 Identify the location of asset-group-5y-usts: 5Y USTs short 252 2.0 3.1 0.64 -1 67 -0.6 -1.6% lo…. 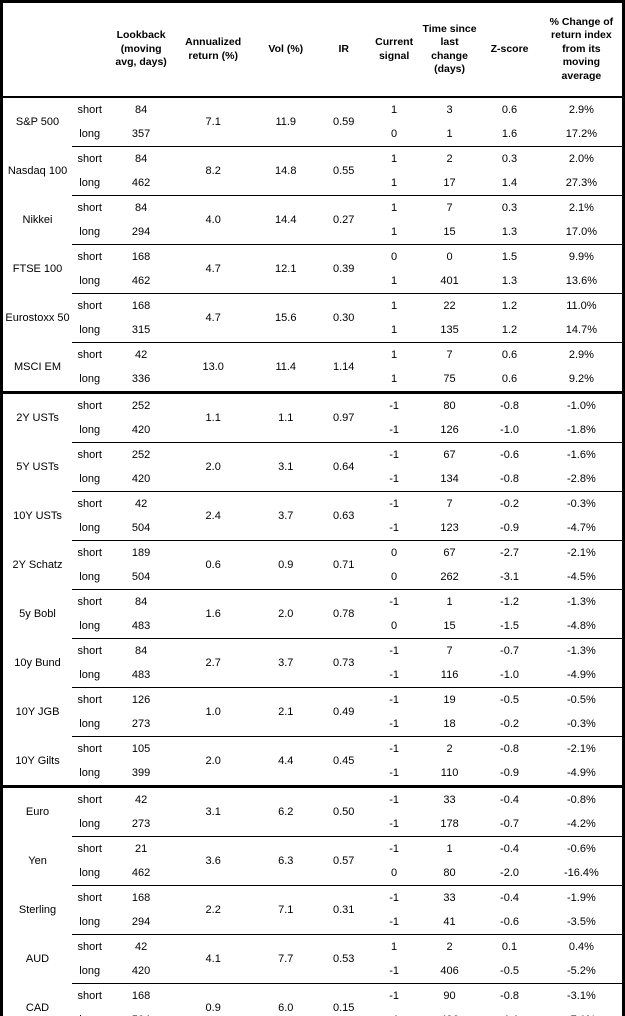
(313, 467).